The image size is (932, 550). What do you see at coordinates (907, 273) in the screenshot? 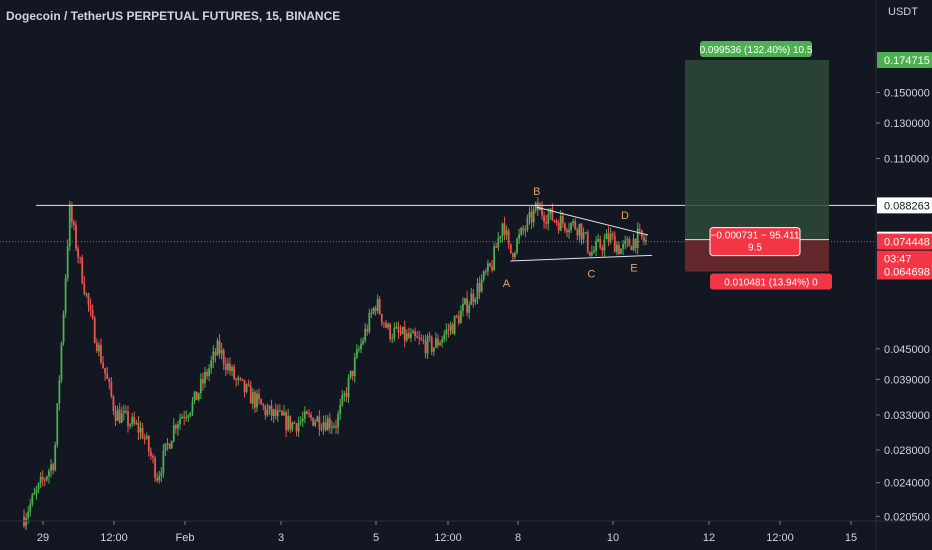
I see `price-badge-text: 0.064698` at bounding box center [907, 273].